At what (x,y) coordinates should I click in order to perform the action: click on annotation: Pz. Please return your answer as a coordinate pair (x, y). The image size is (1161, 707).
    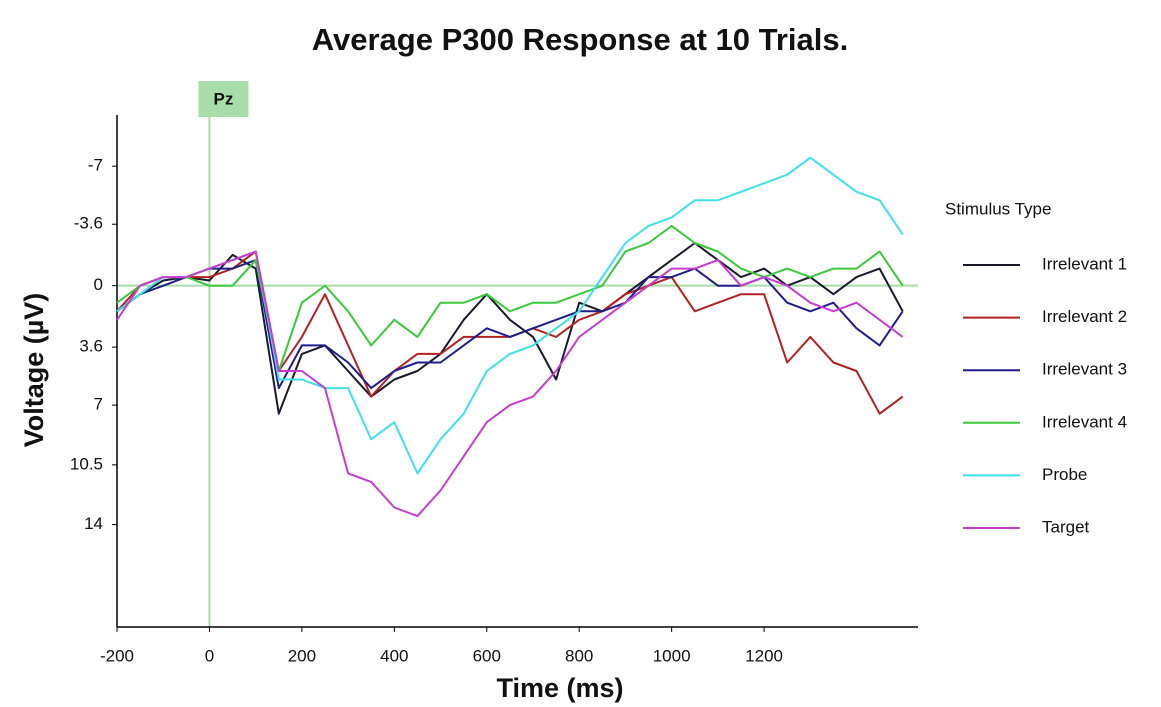
    Looking at the image, I should click on (224, 98).